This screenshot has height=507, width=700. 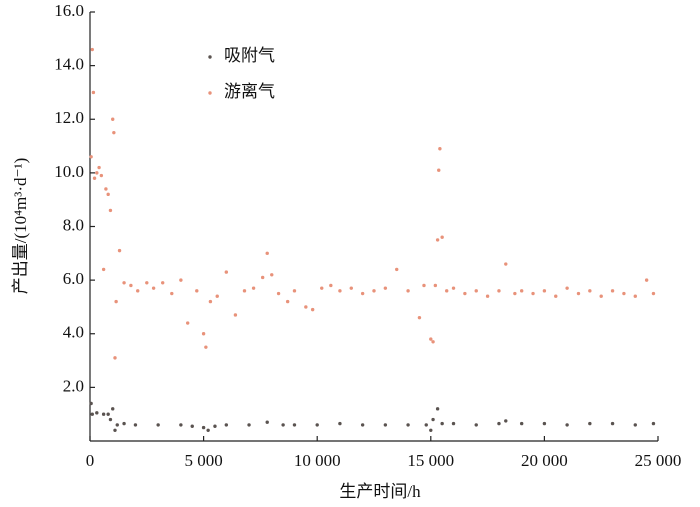 What do you see at coordinates (73, 278) in the screenshot?
I see `y-tick-label: 6.0` at bounding box center [73, 278].